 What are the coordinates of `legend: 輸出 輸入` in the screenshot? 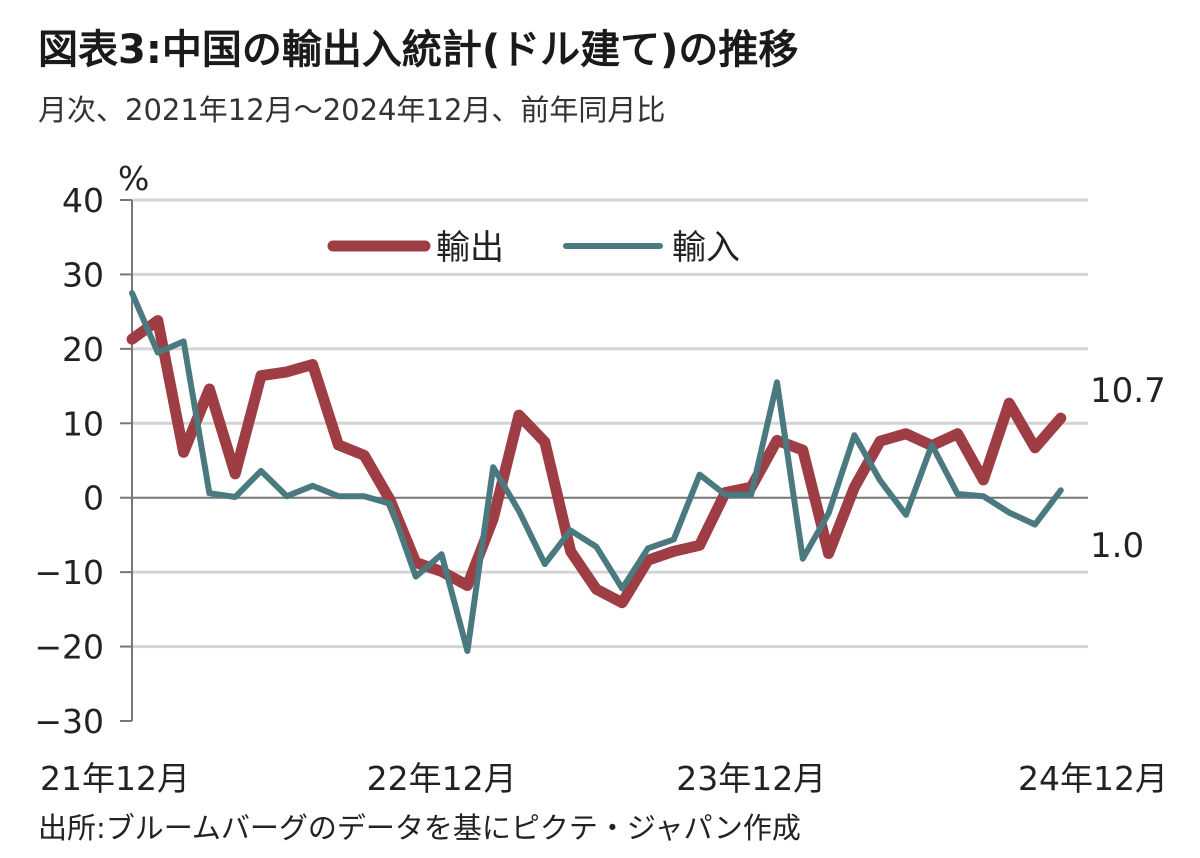 It's located at (533, 248).